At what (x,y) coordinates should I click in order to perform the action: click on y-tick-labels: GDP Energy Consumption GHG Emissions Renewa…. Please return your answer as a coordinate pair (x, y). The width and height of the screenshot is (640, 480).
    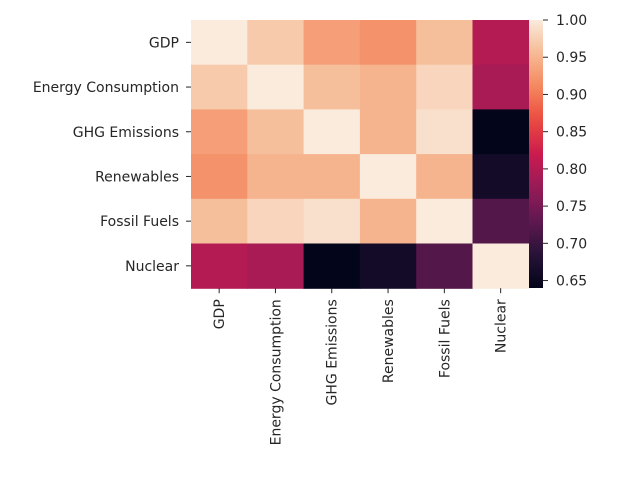
    Looking at the image, I should click on (112, 155).